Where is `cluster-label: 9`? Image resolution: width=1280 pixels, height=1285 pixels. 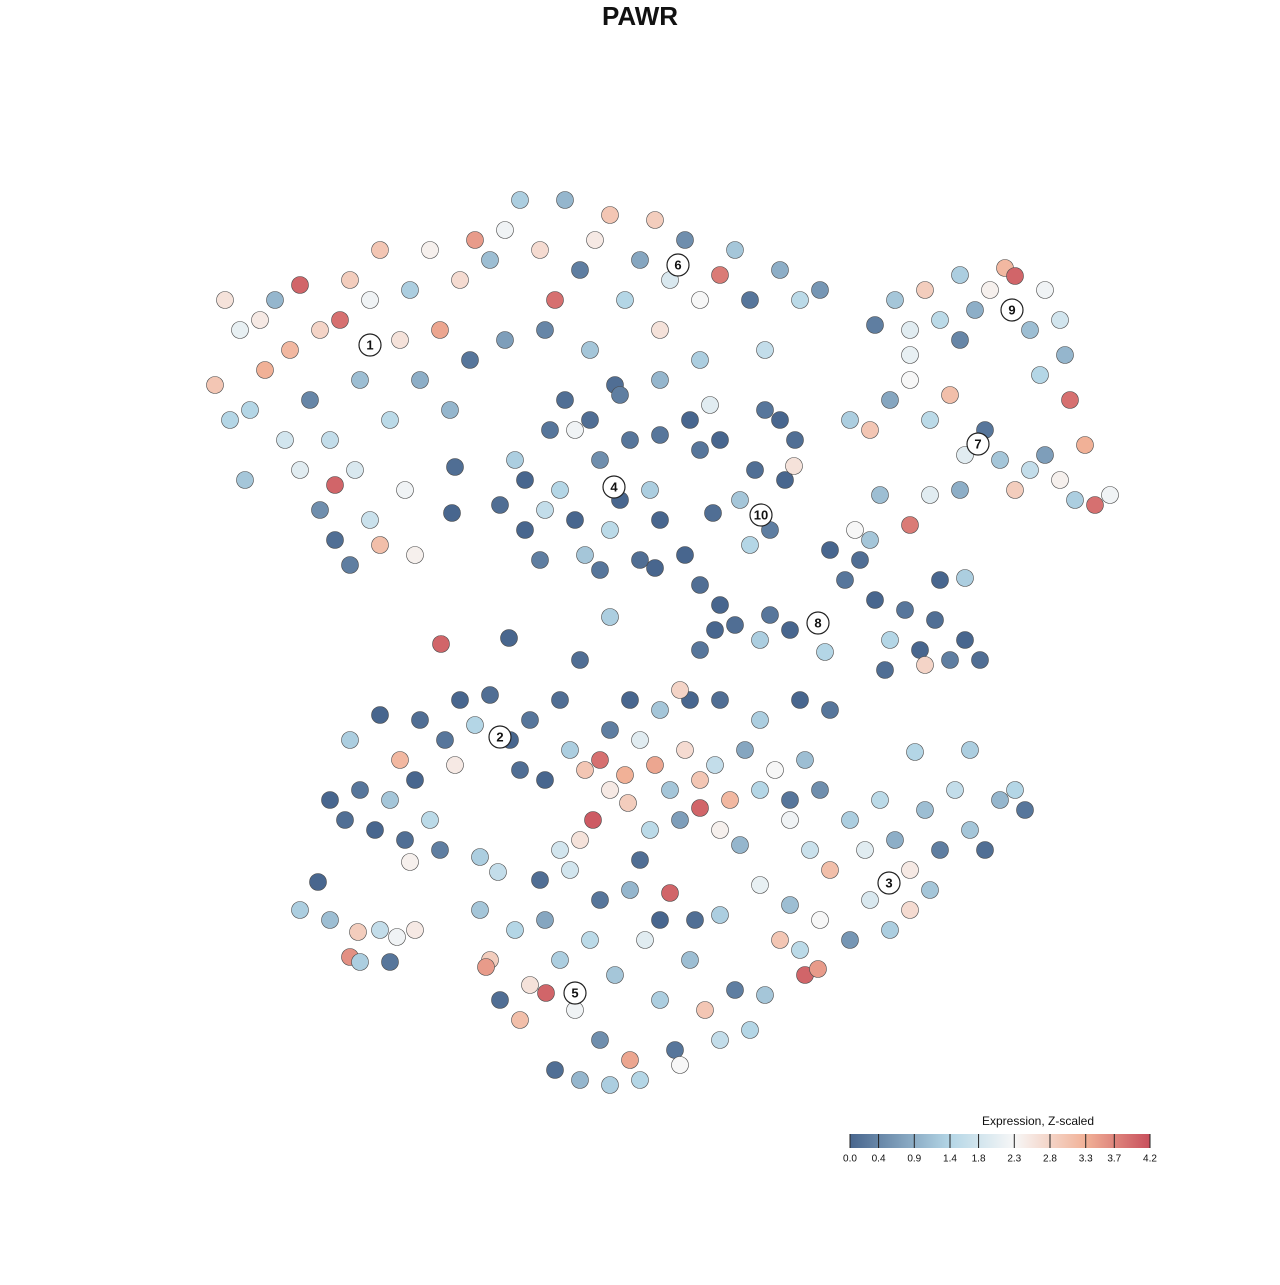
cluster-label: 9 is located at coordinates (1011, 309).